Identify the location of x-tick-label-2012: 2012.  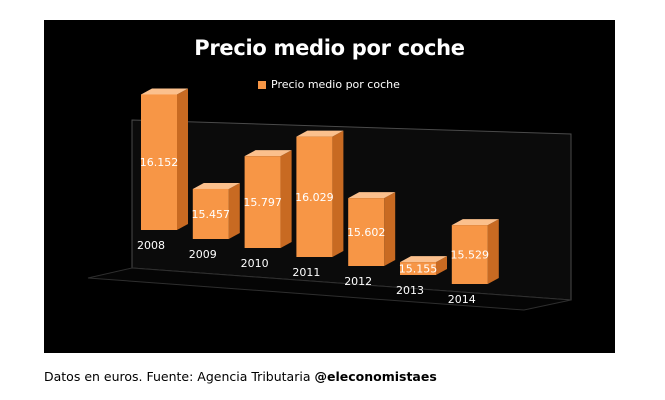
(358, 281).